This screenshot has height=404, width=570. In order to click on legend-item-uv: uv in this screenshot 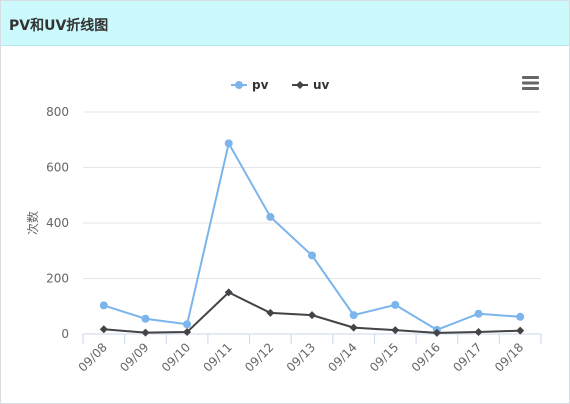, I will do `click(311, 85)`.